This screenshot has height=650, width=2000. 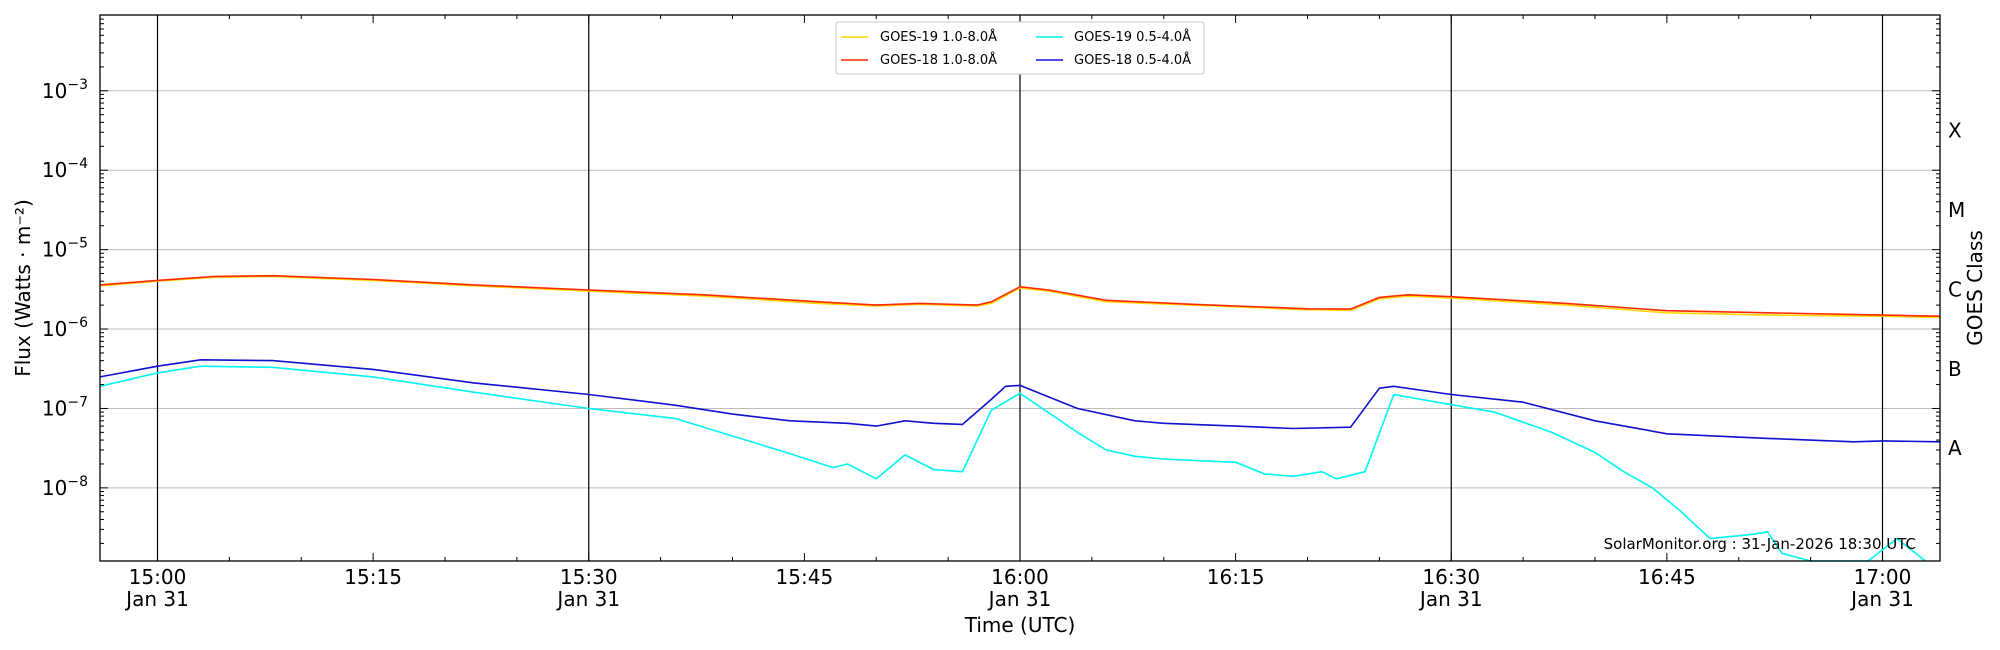 I want to click on x-tick-label: 17:00, so click(x=1883, y=577).